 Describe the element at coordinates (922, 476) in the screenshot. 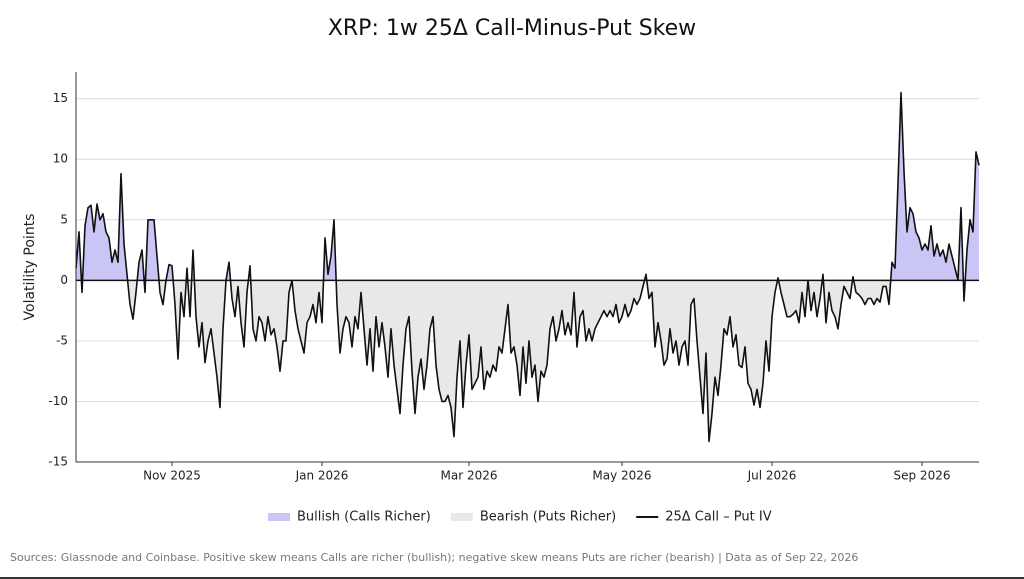

I see `x-tick-label: Sep 2026` at that location.